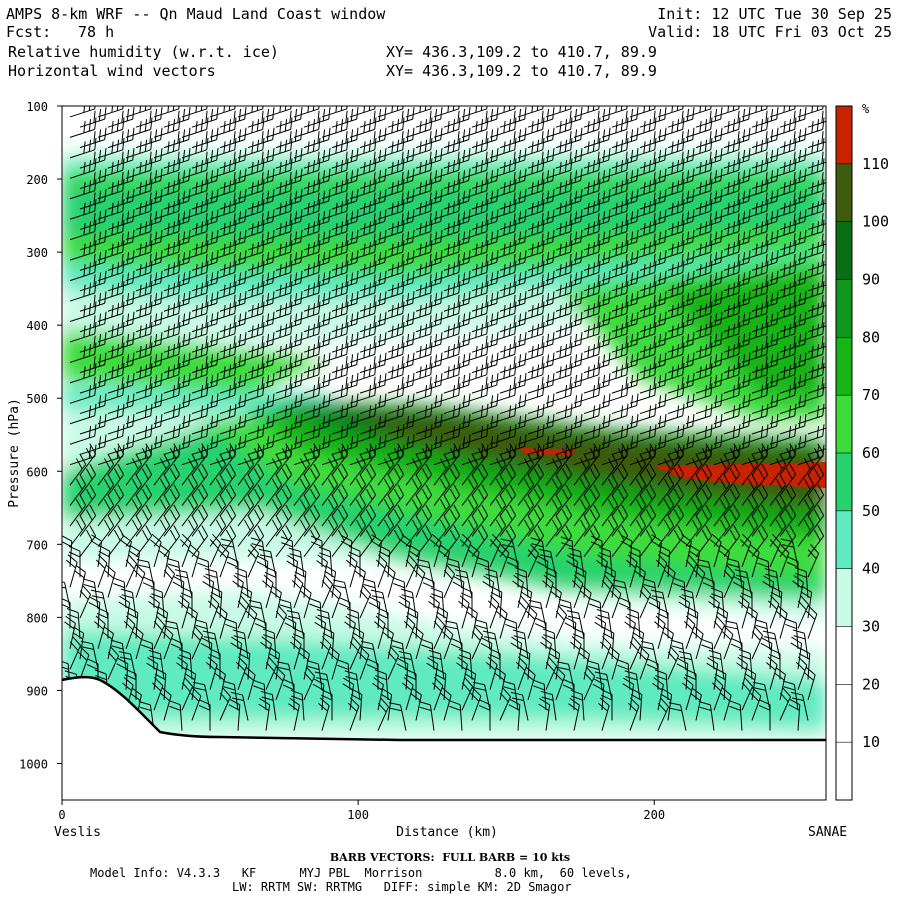  What do you see at coordinates (871, 395) in the screenshot?
I see `colorbar-label: 70` at bounding box center [871, 395].